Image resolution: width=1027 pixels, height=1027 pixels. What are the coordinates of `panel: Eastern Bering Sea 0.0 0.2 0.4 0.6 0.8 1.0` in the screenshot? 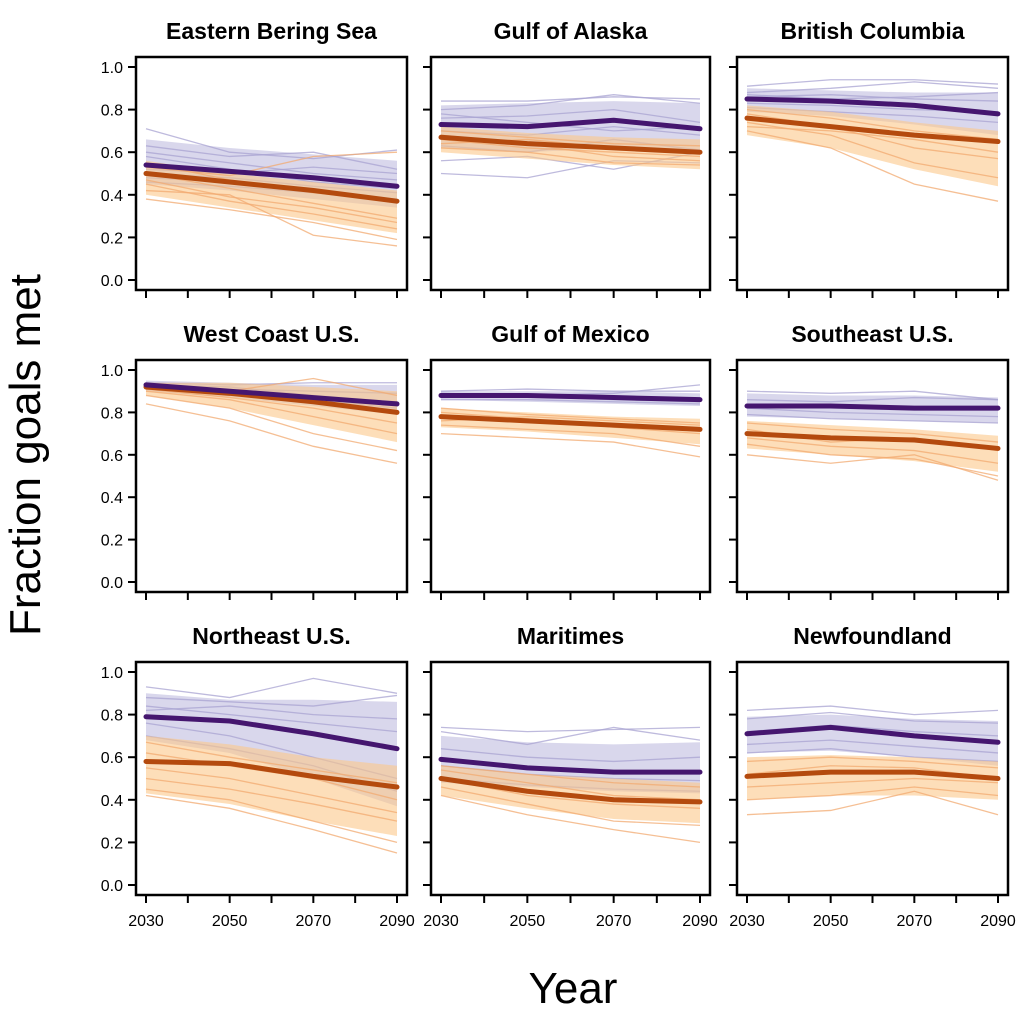 It's located at (255, 158).